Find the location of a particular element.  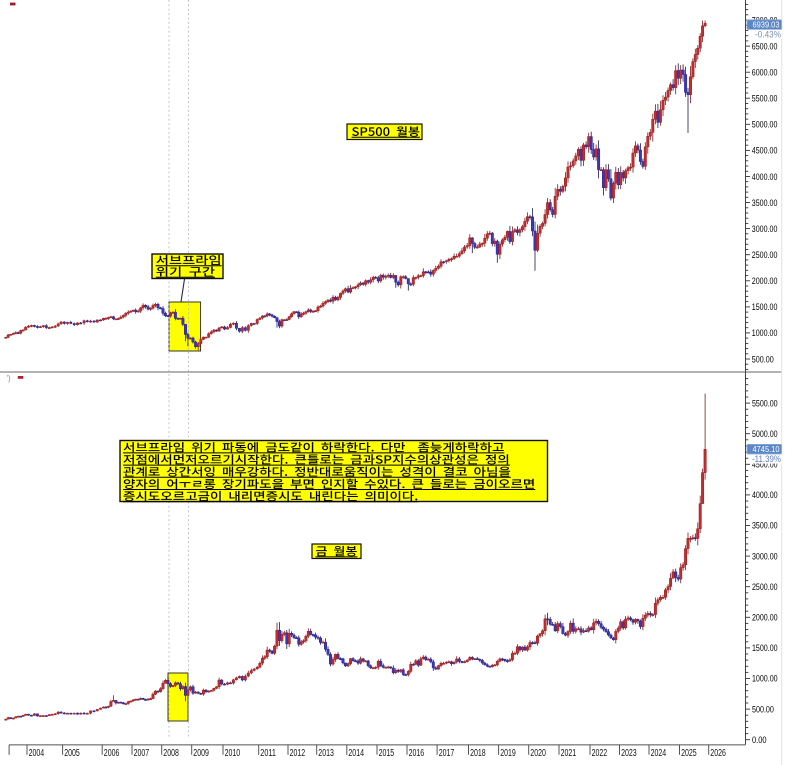

svg-text: -0.43% is located at coordinates (768, 34).